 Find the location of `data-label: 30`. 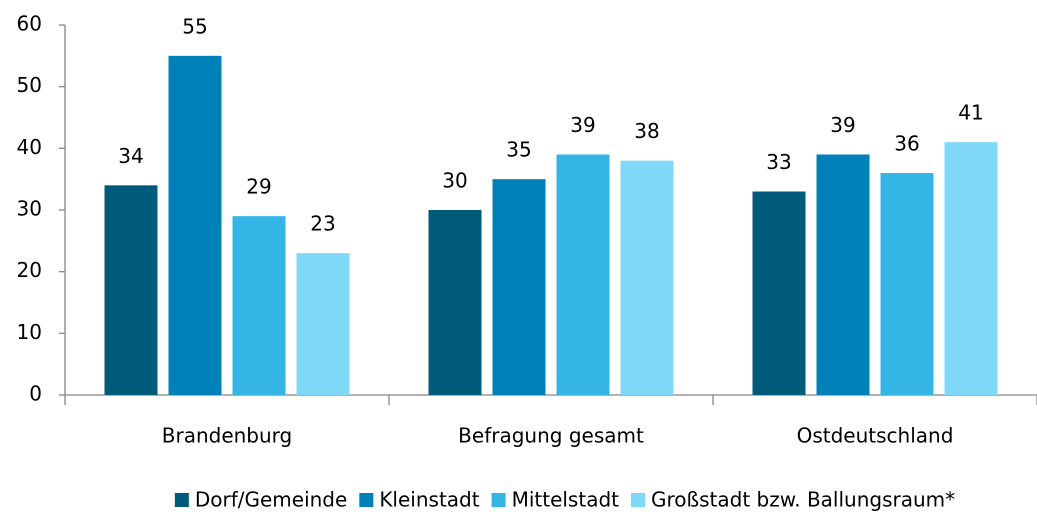

data-label: 30 is located at coordinates (454, 181).